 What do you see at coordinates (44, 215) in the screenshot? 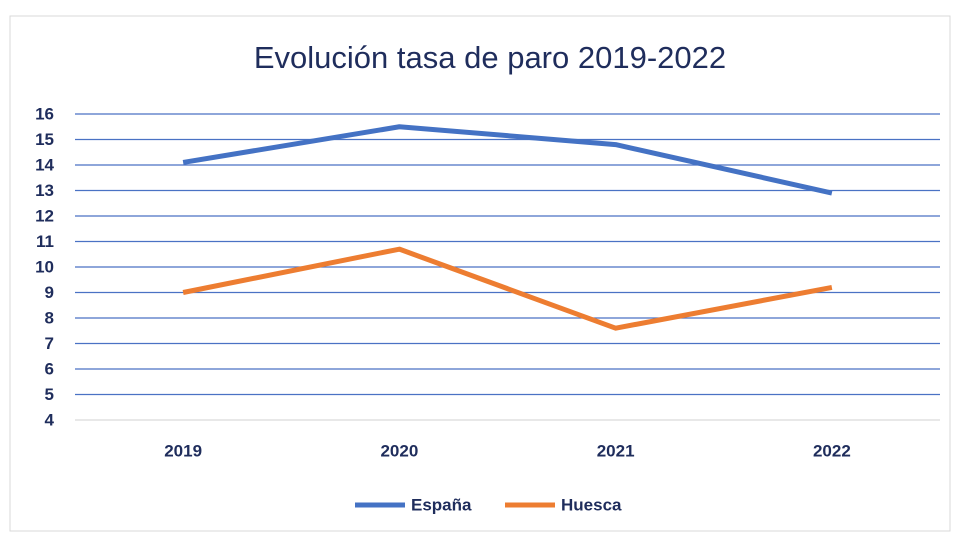
I see `y-tick-label: 12` at bounding box center [44, 215].